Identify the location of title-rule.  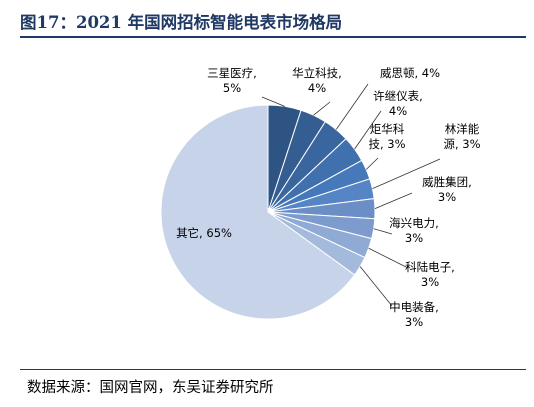
(273, 37).